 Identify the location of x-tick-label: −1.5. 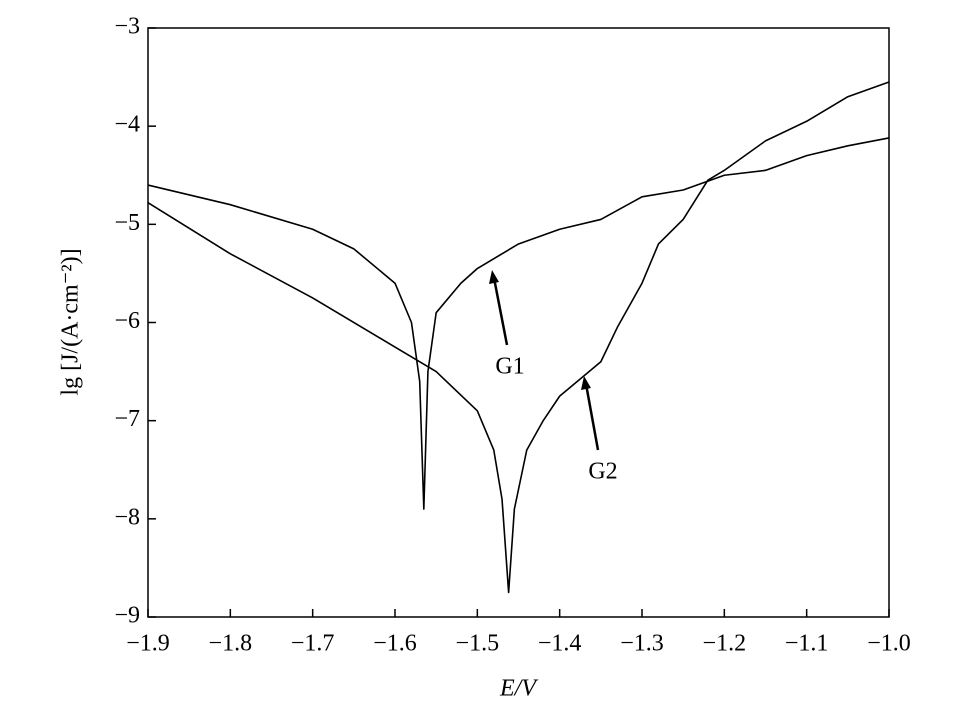
(478, 644).